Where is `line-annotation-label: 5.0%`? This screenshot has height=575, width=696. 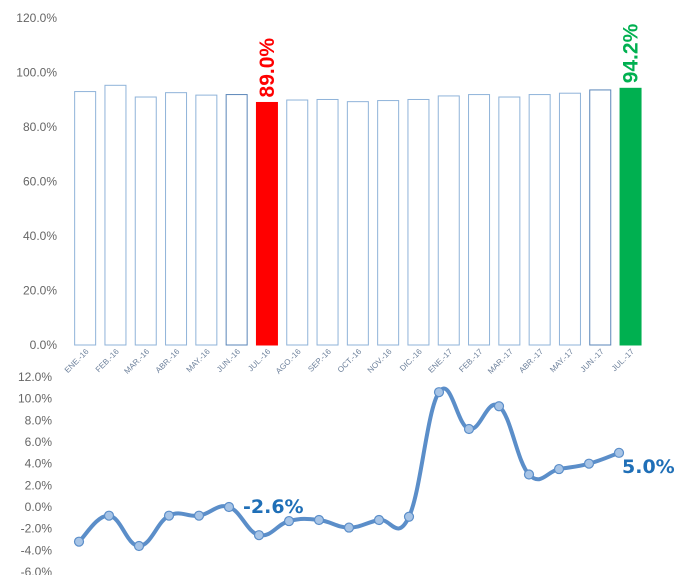 line-annotation-label: 5.0% is located at coordinates (648, 467).